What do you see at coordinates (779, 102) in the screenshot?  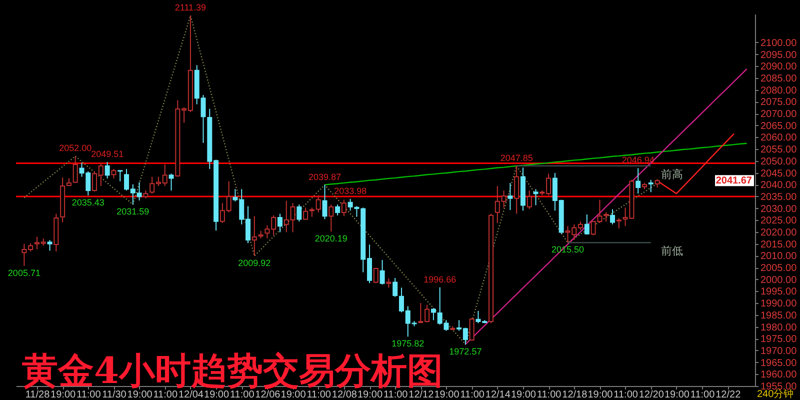 I see `y-tick-label: 2075.00` at bounding box center [779, 102].